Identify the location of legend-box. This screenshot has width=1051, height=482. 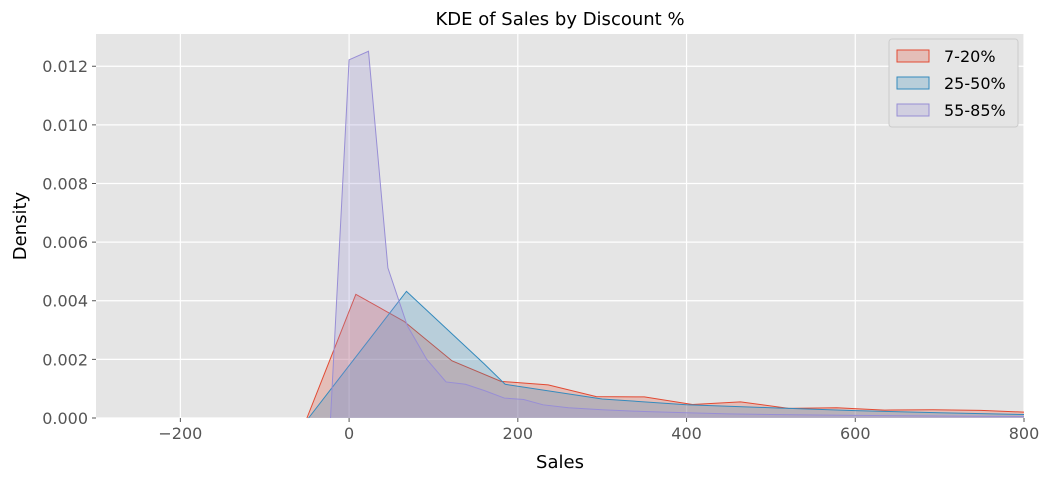
(953, 83).